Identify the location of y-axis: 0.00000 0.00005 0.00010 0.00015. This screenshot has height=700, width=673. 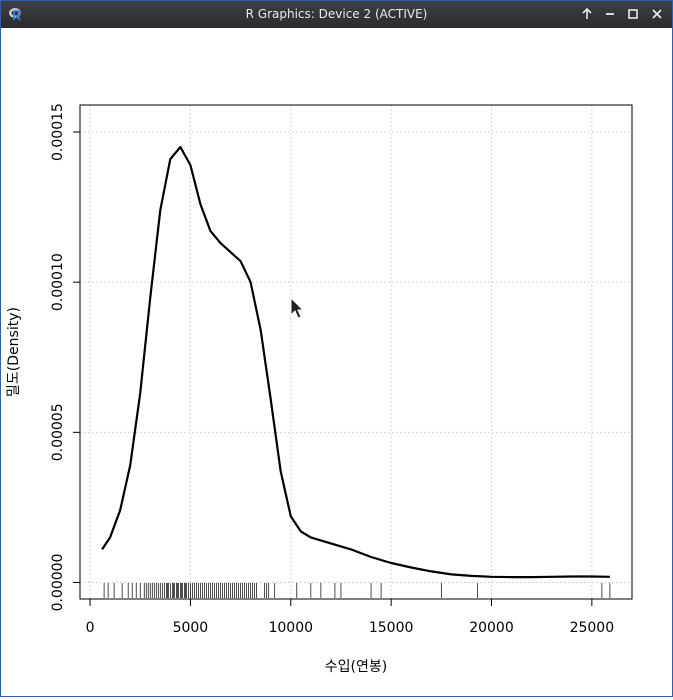
(65, 357).